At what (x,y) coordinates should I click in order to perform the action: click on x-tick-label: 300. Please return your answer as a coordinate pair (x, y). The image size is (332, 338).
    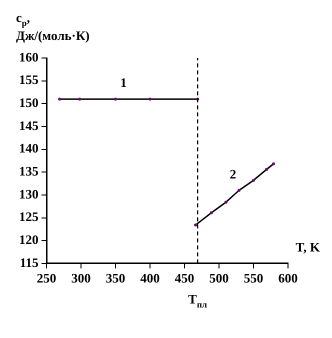
    Looking at the image, I should click on (81, 278).